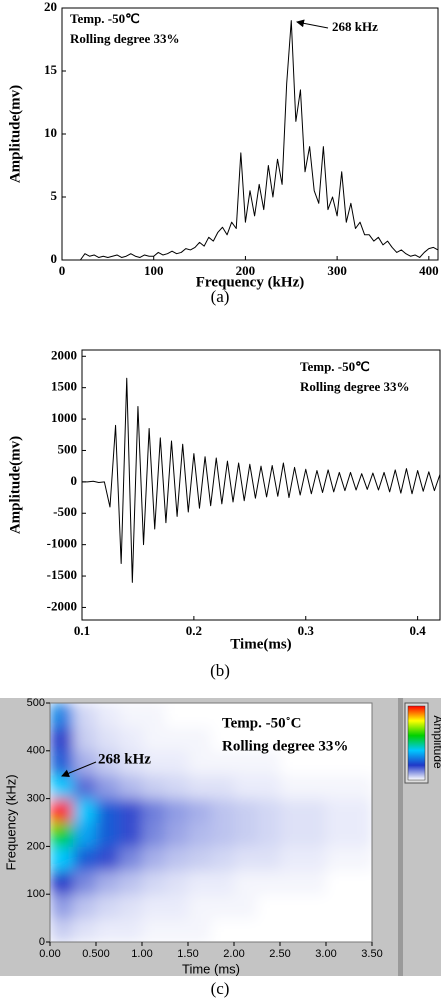 This screenshot has width=441, height=999. What do you see at coordinates (64, 354) in the screenshot?
I see `y-tick-label: 2000` at bounding box center [64, 354].